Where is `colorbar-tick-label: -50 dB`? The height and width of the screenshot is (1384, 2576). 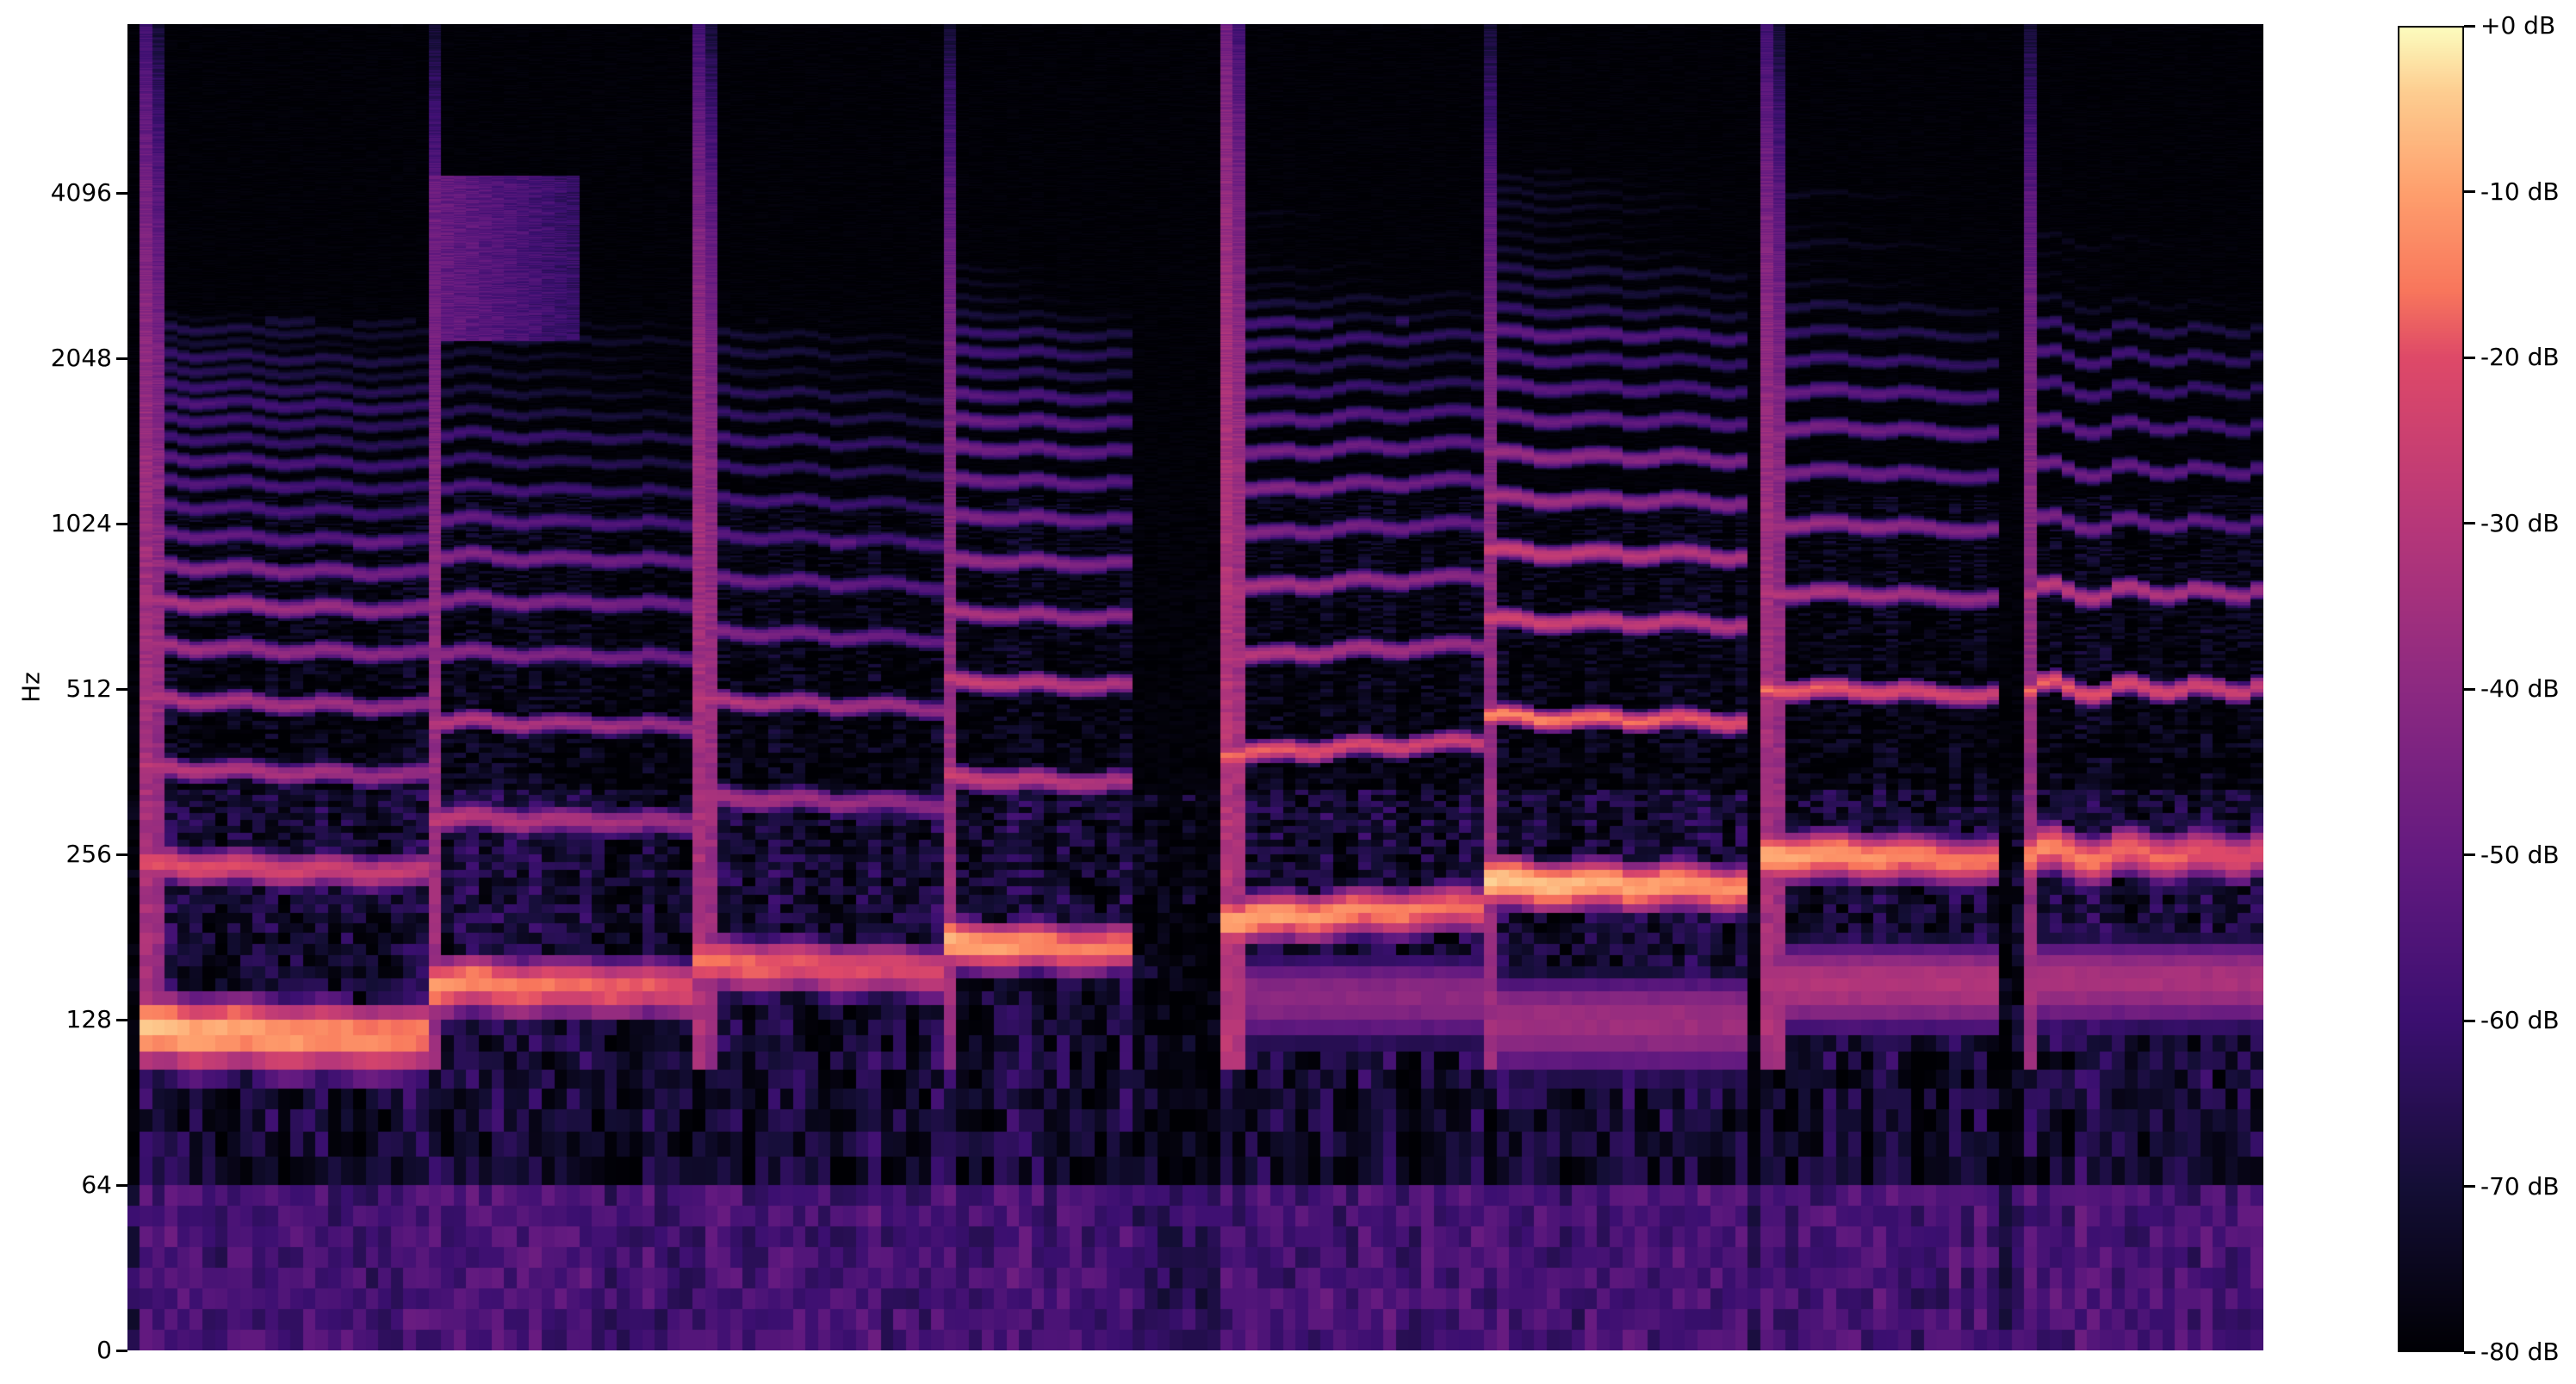 colorbar-tick-label: -50 dB is located at coordinates (2520, 854).